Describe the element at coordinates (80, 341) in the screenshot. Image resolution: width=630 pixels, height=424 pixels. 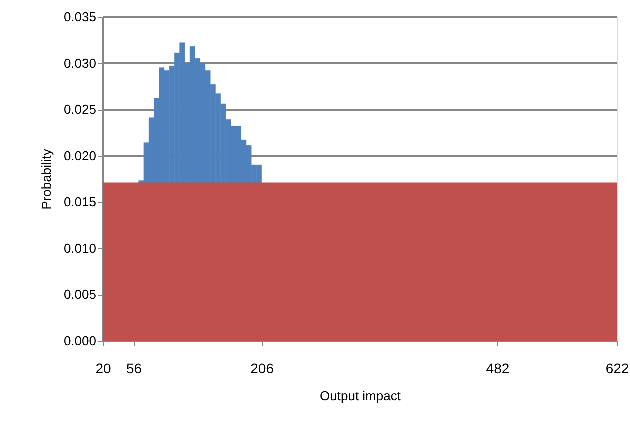
I see `y-tick-label: 0.000` at that location.